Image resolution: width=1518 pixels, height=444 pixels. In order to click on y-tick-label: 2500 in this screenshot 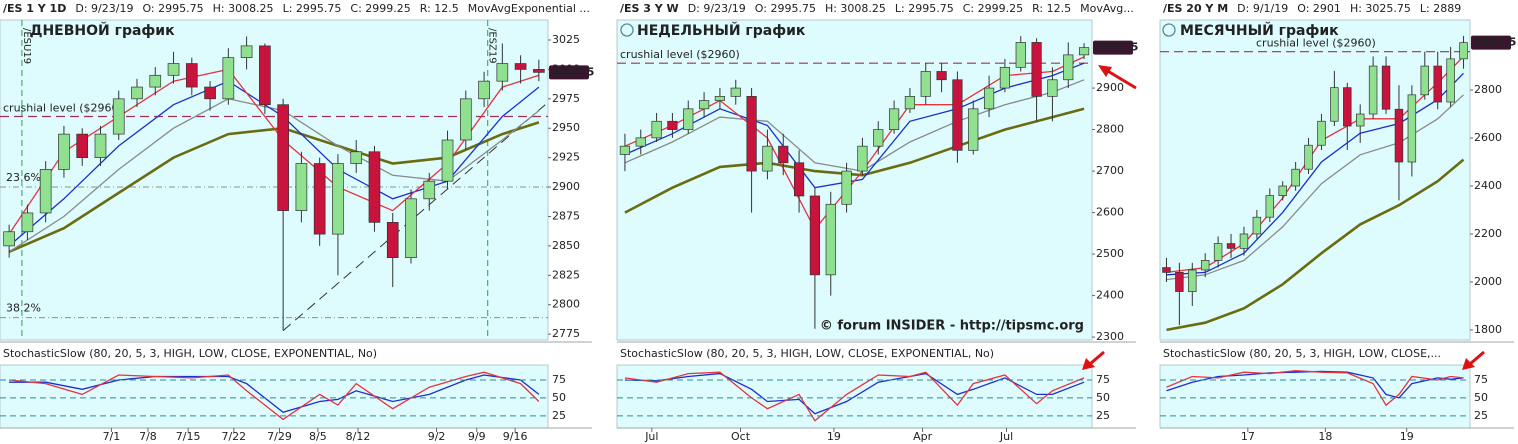, I will do `click(1110, 253)`.